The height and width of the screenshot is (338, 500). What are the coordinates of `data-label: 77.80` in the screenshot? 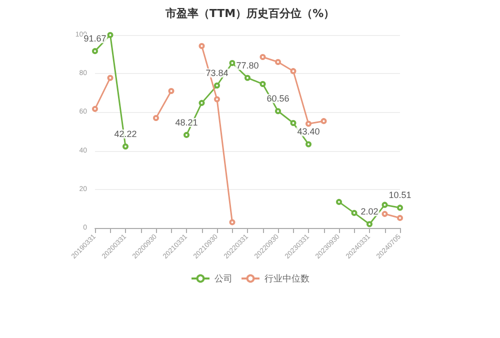 It's located at (247, 65).